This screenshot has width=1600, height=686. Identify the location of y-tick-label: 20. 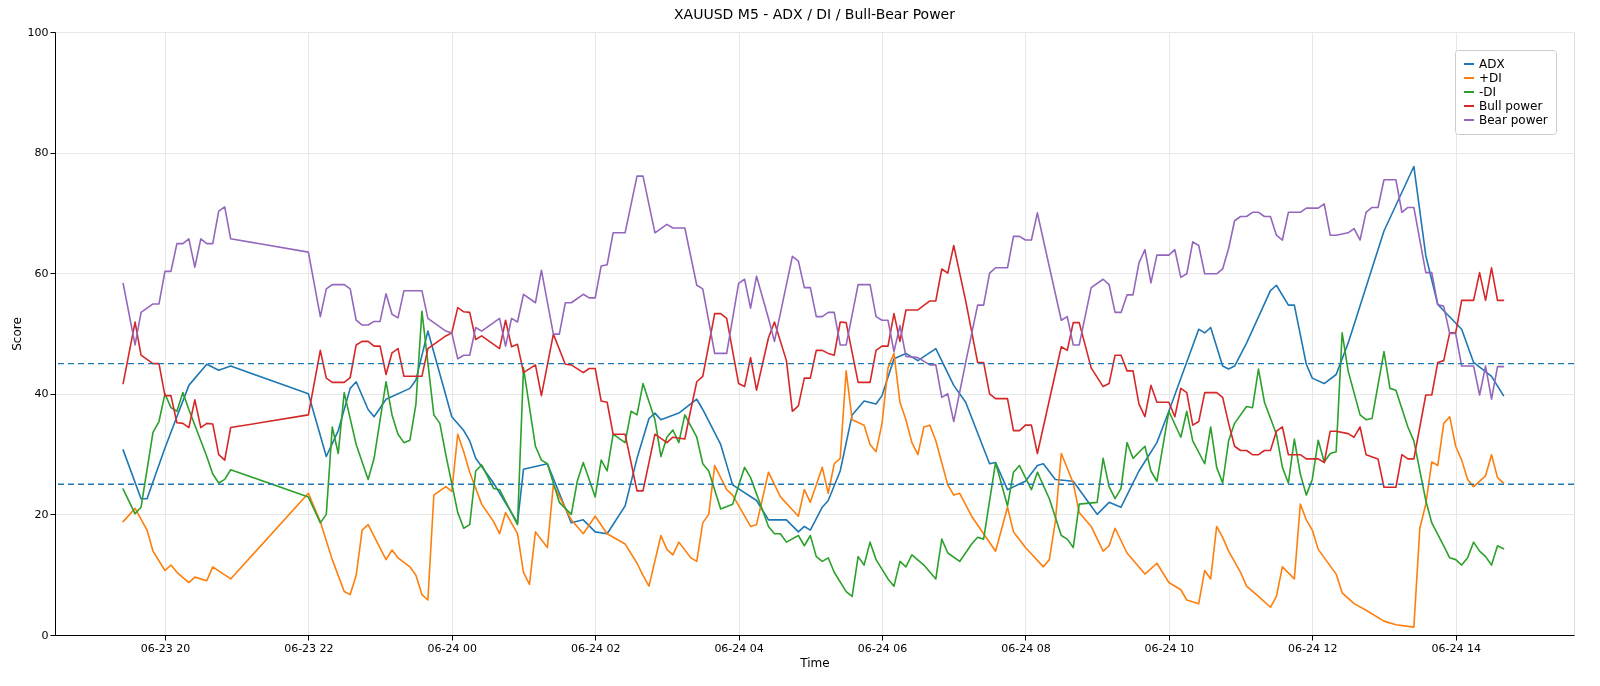
(41, 514).